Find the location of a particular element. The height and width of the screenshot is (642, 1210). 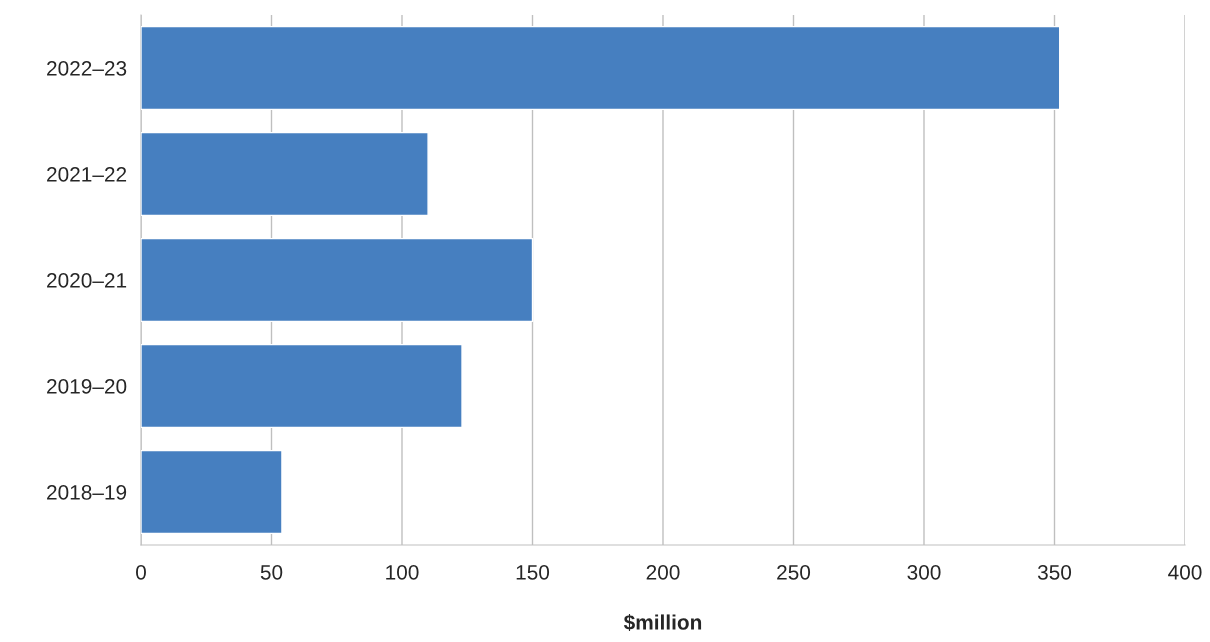

y-tick-label: 2020–21 is located at coordinates (87, 280).